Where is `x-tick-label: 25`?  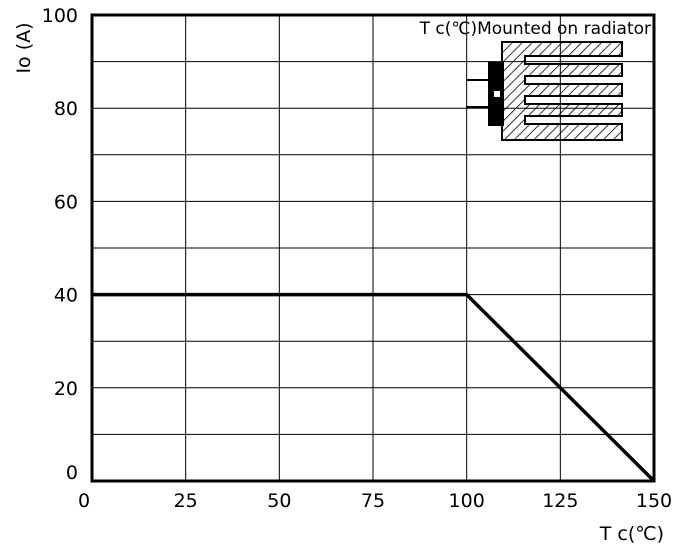
x-tick-label: 25 is located at coordinates (186, 501).